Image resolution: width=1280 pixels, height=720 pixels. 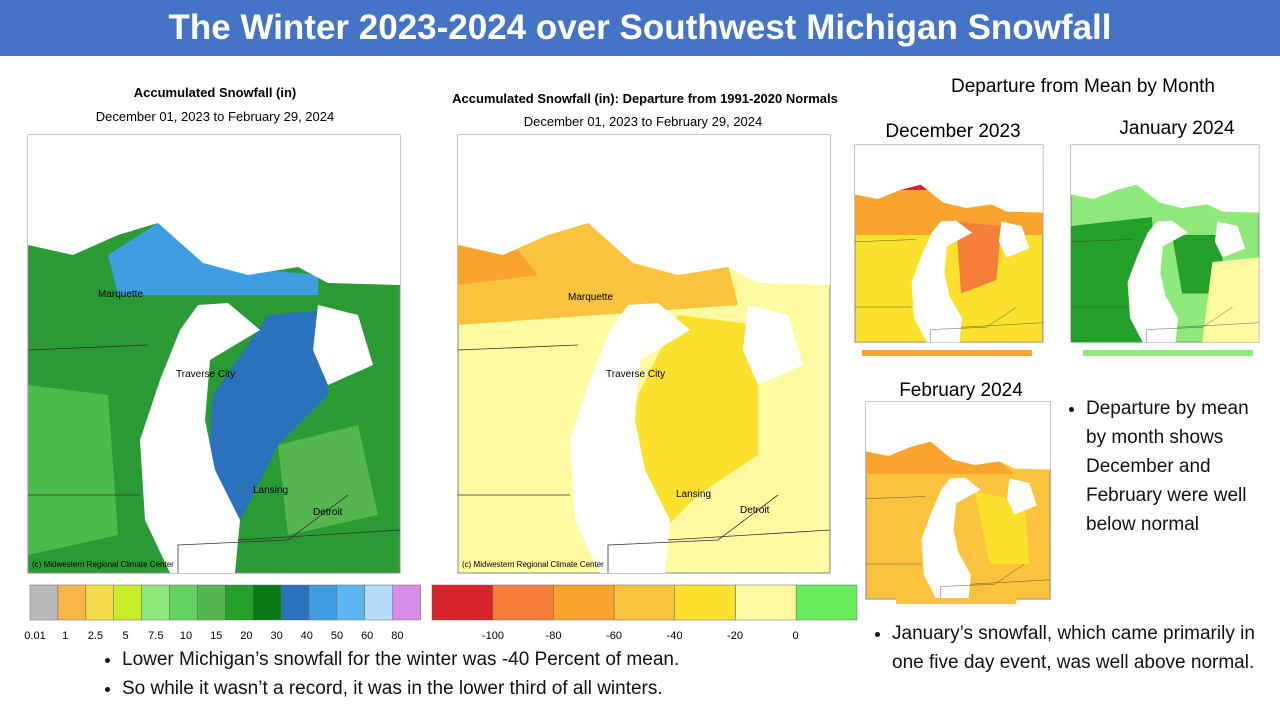 What do you see at coordinates (276, 636) in the screenshot?
I see `legend-label: 30` at bounding box center [276, 636].